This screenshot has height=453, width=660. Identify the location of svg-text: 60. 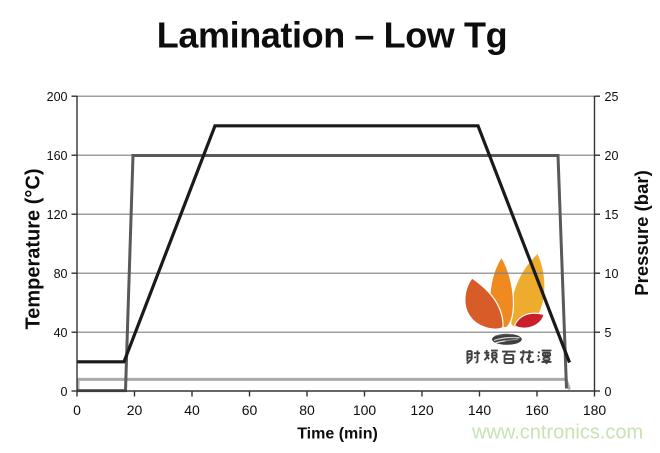
(250, 410).